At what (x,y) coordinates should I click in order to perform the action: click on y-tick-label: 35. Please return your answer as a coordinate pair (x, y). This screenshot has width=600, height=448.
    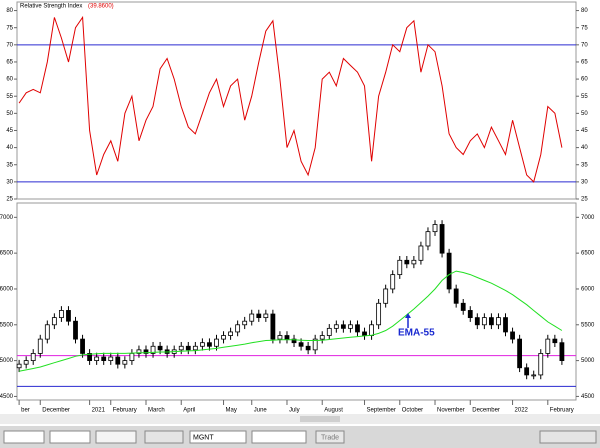
    Looking at the image, I should click on (584, 165).